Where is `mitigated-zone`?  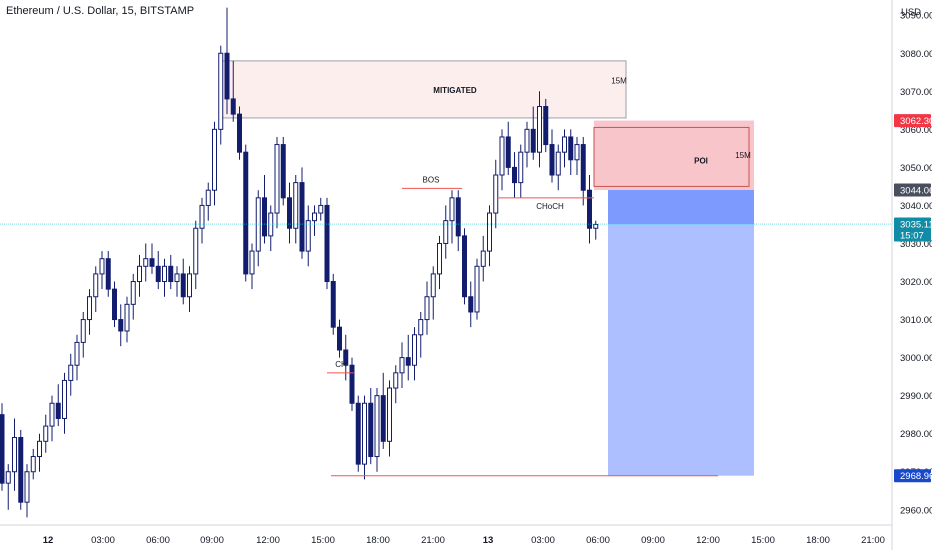 mitigated-zone is located at coordinates (422, 89).